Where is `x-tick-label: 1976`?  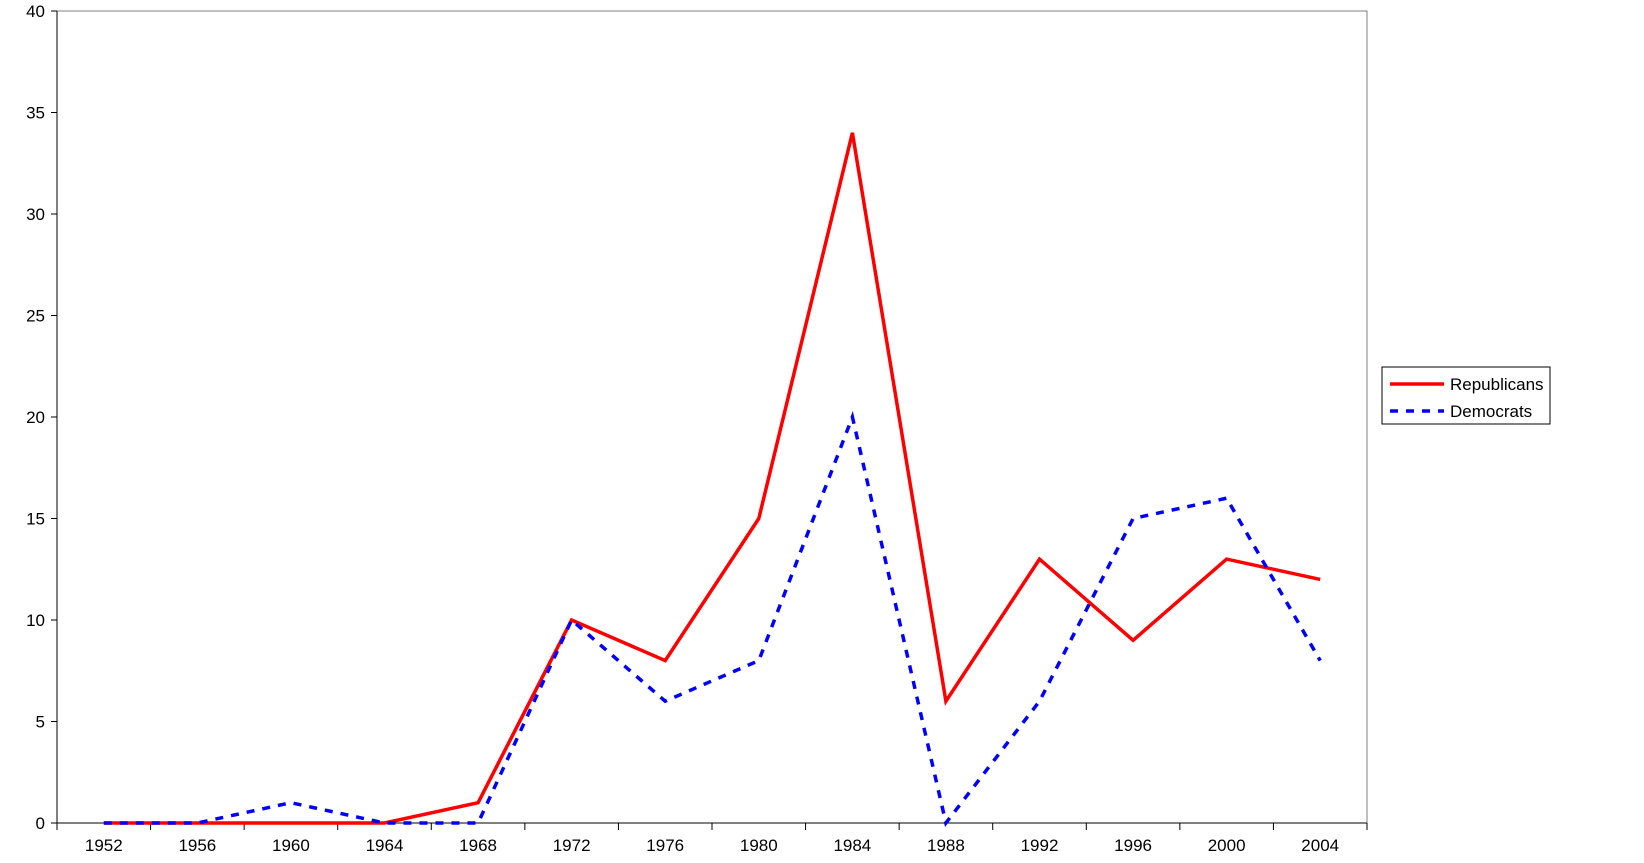
x-tick-label: 1976 is located at coordinates (665, 845).